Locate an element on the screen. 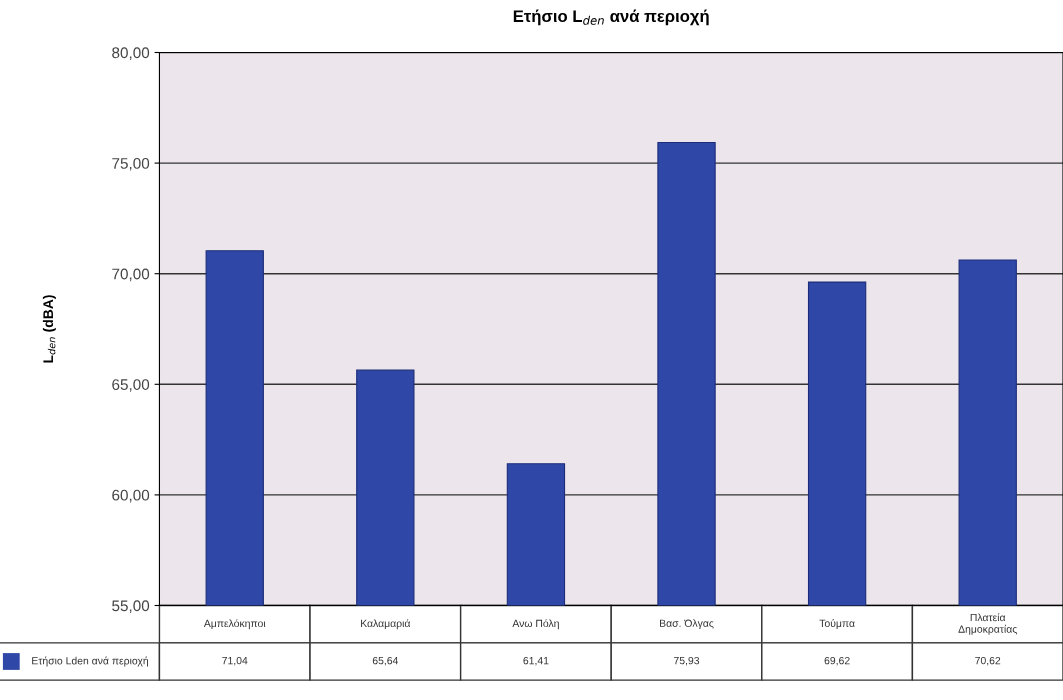  x-tick-label: Αμπελόκηποι is located at coordinates (234, 624).